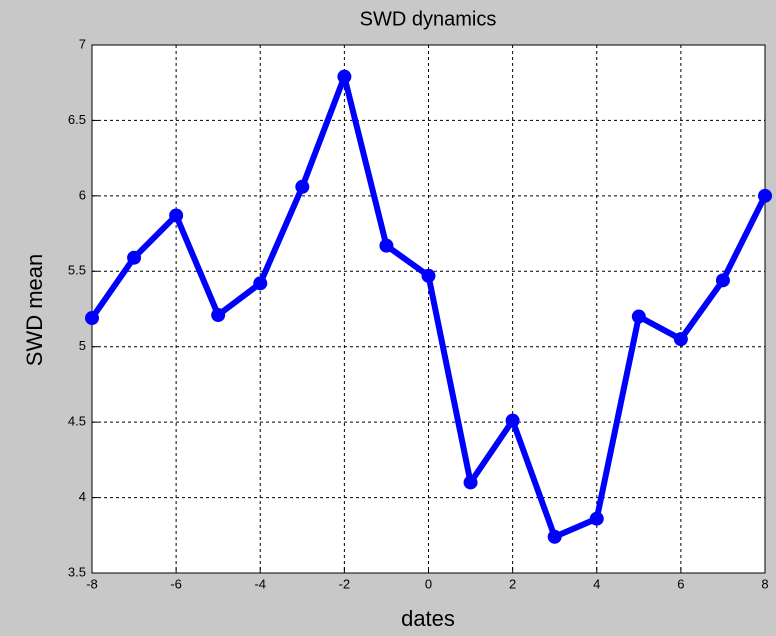 The width and height of the screenshot is (776, 636). What do you see at coordinates (345, 583) in the screenshot?
I see `x-tick-label: -2` at bounding box center [345, 583].